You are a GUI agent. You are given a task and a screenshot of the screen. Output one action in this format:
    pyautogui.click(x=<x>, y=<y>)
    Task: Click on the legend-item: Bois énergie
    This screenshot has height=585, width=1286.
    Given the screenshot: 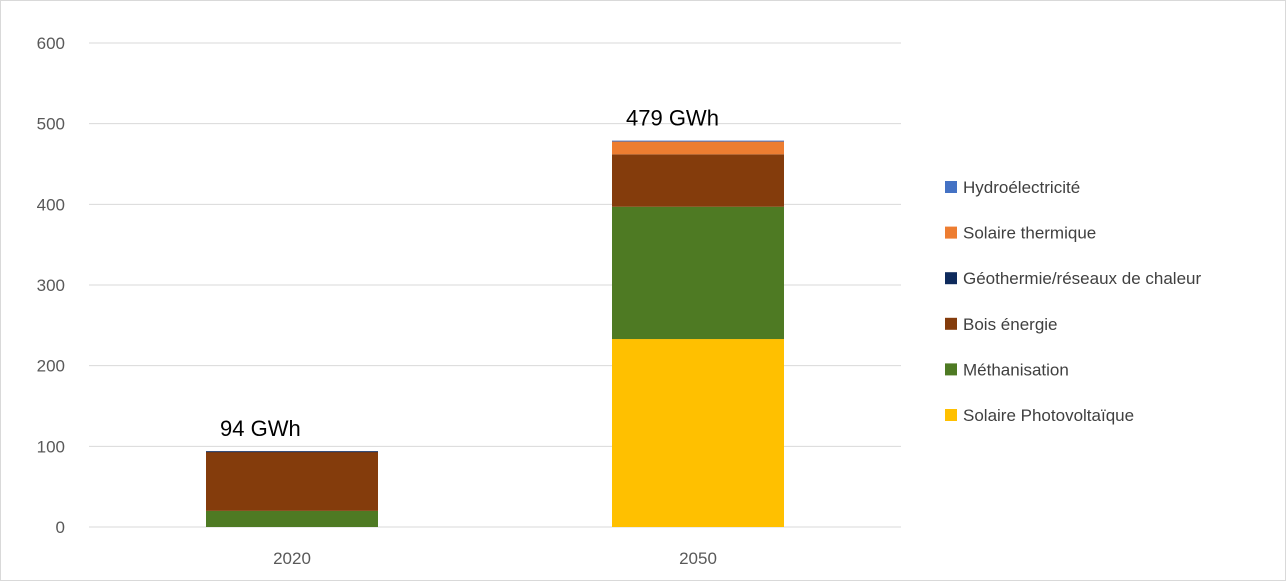 What is the action you would take?
    pyautogui.click(x=1001, y=324)
    